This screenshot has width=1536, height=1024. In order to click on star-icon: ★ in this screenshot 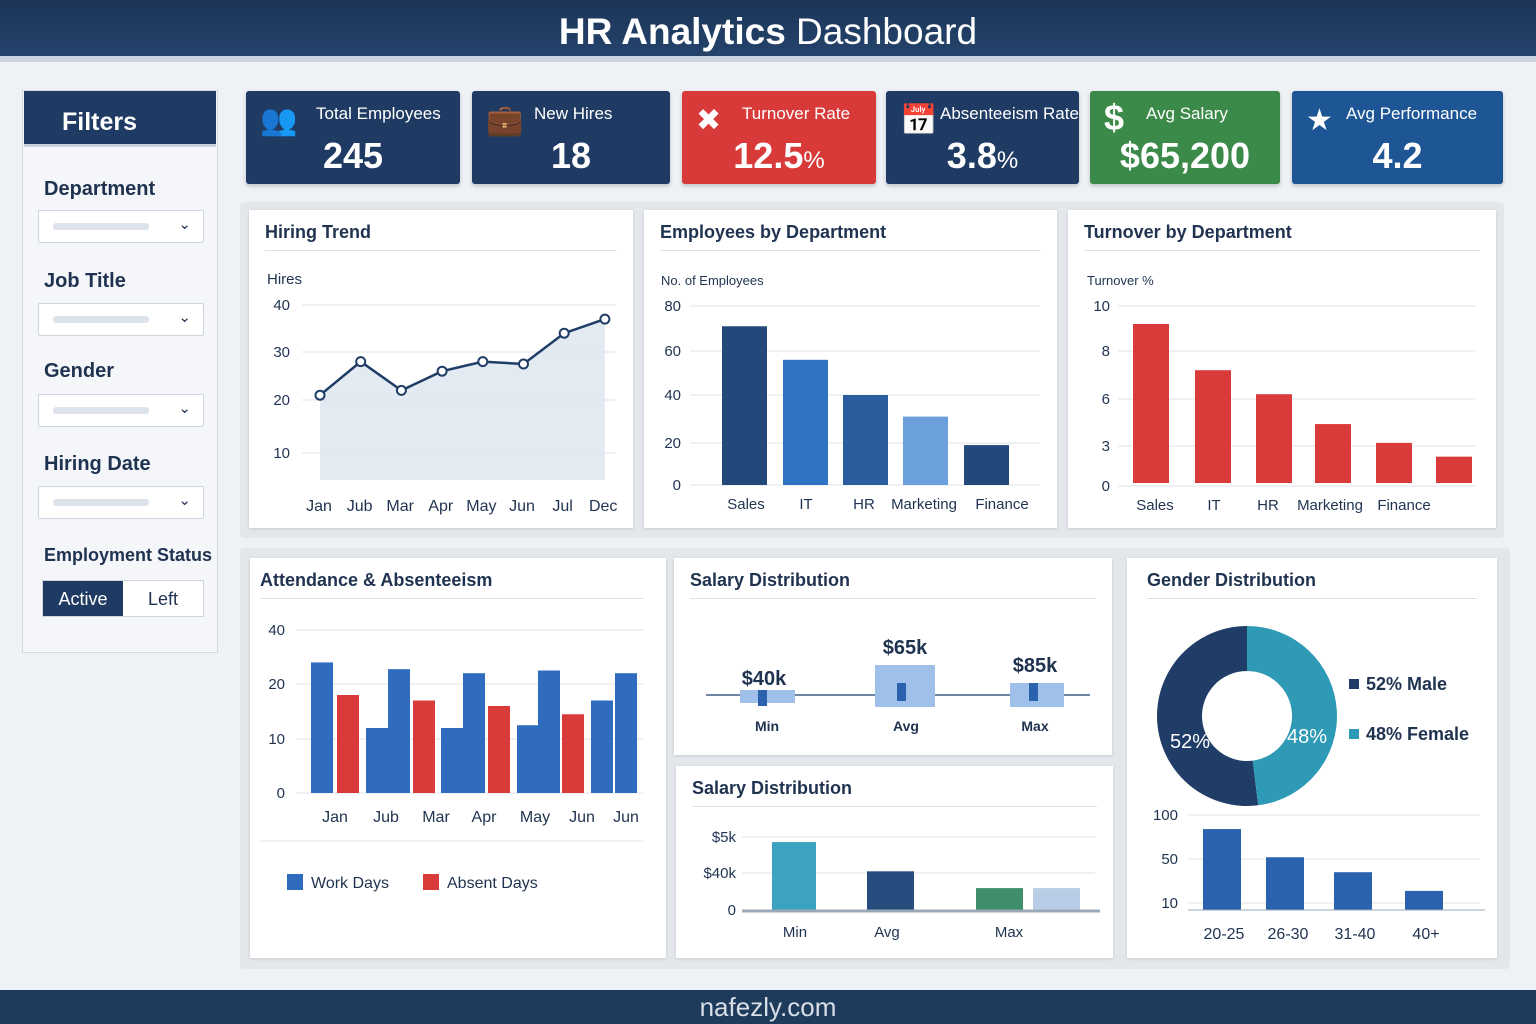, I will do `click(1319, 120)`.